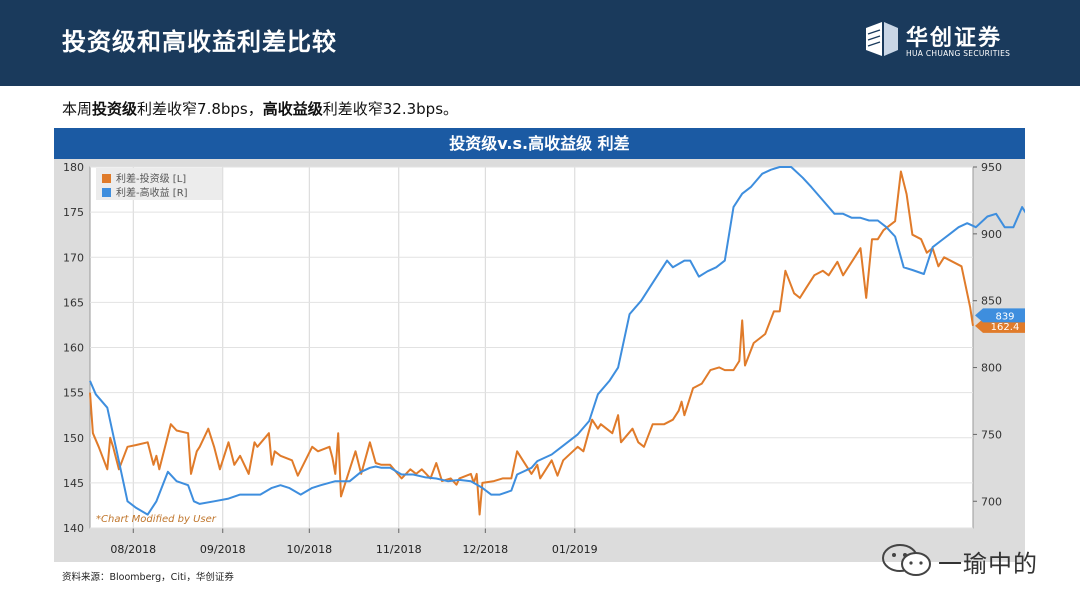 This screenshot has height=608, width=1080. Describe the element at coordinates (133, 549) in the screenshot. I see `x-tick-label: 08/2018` at that location.